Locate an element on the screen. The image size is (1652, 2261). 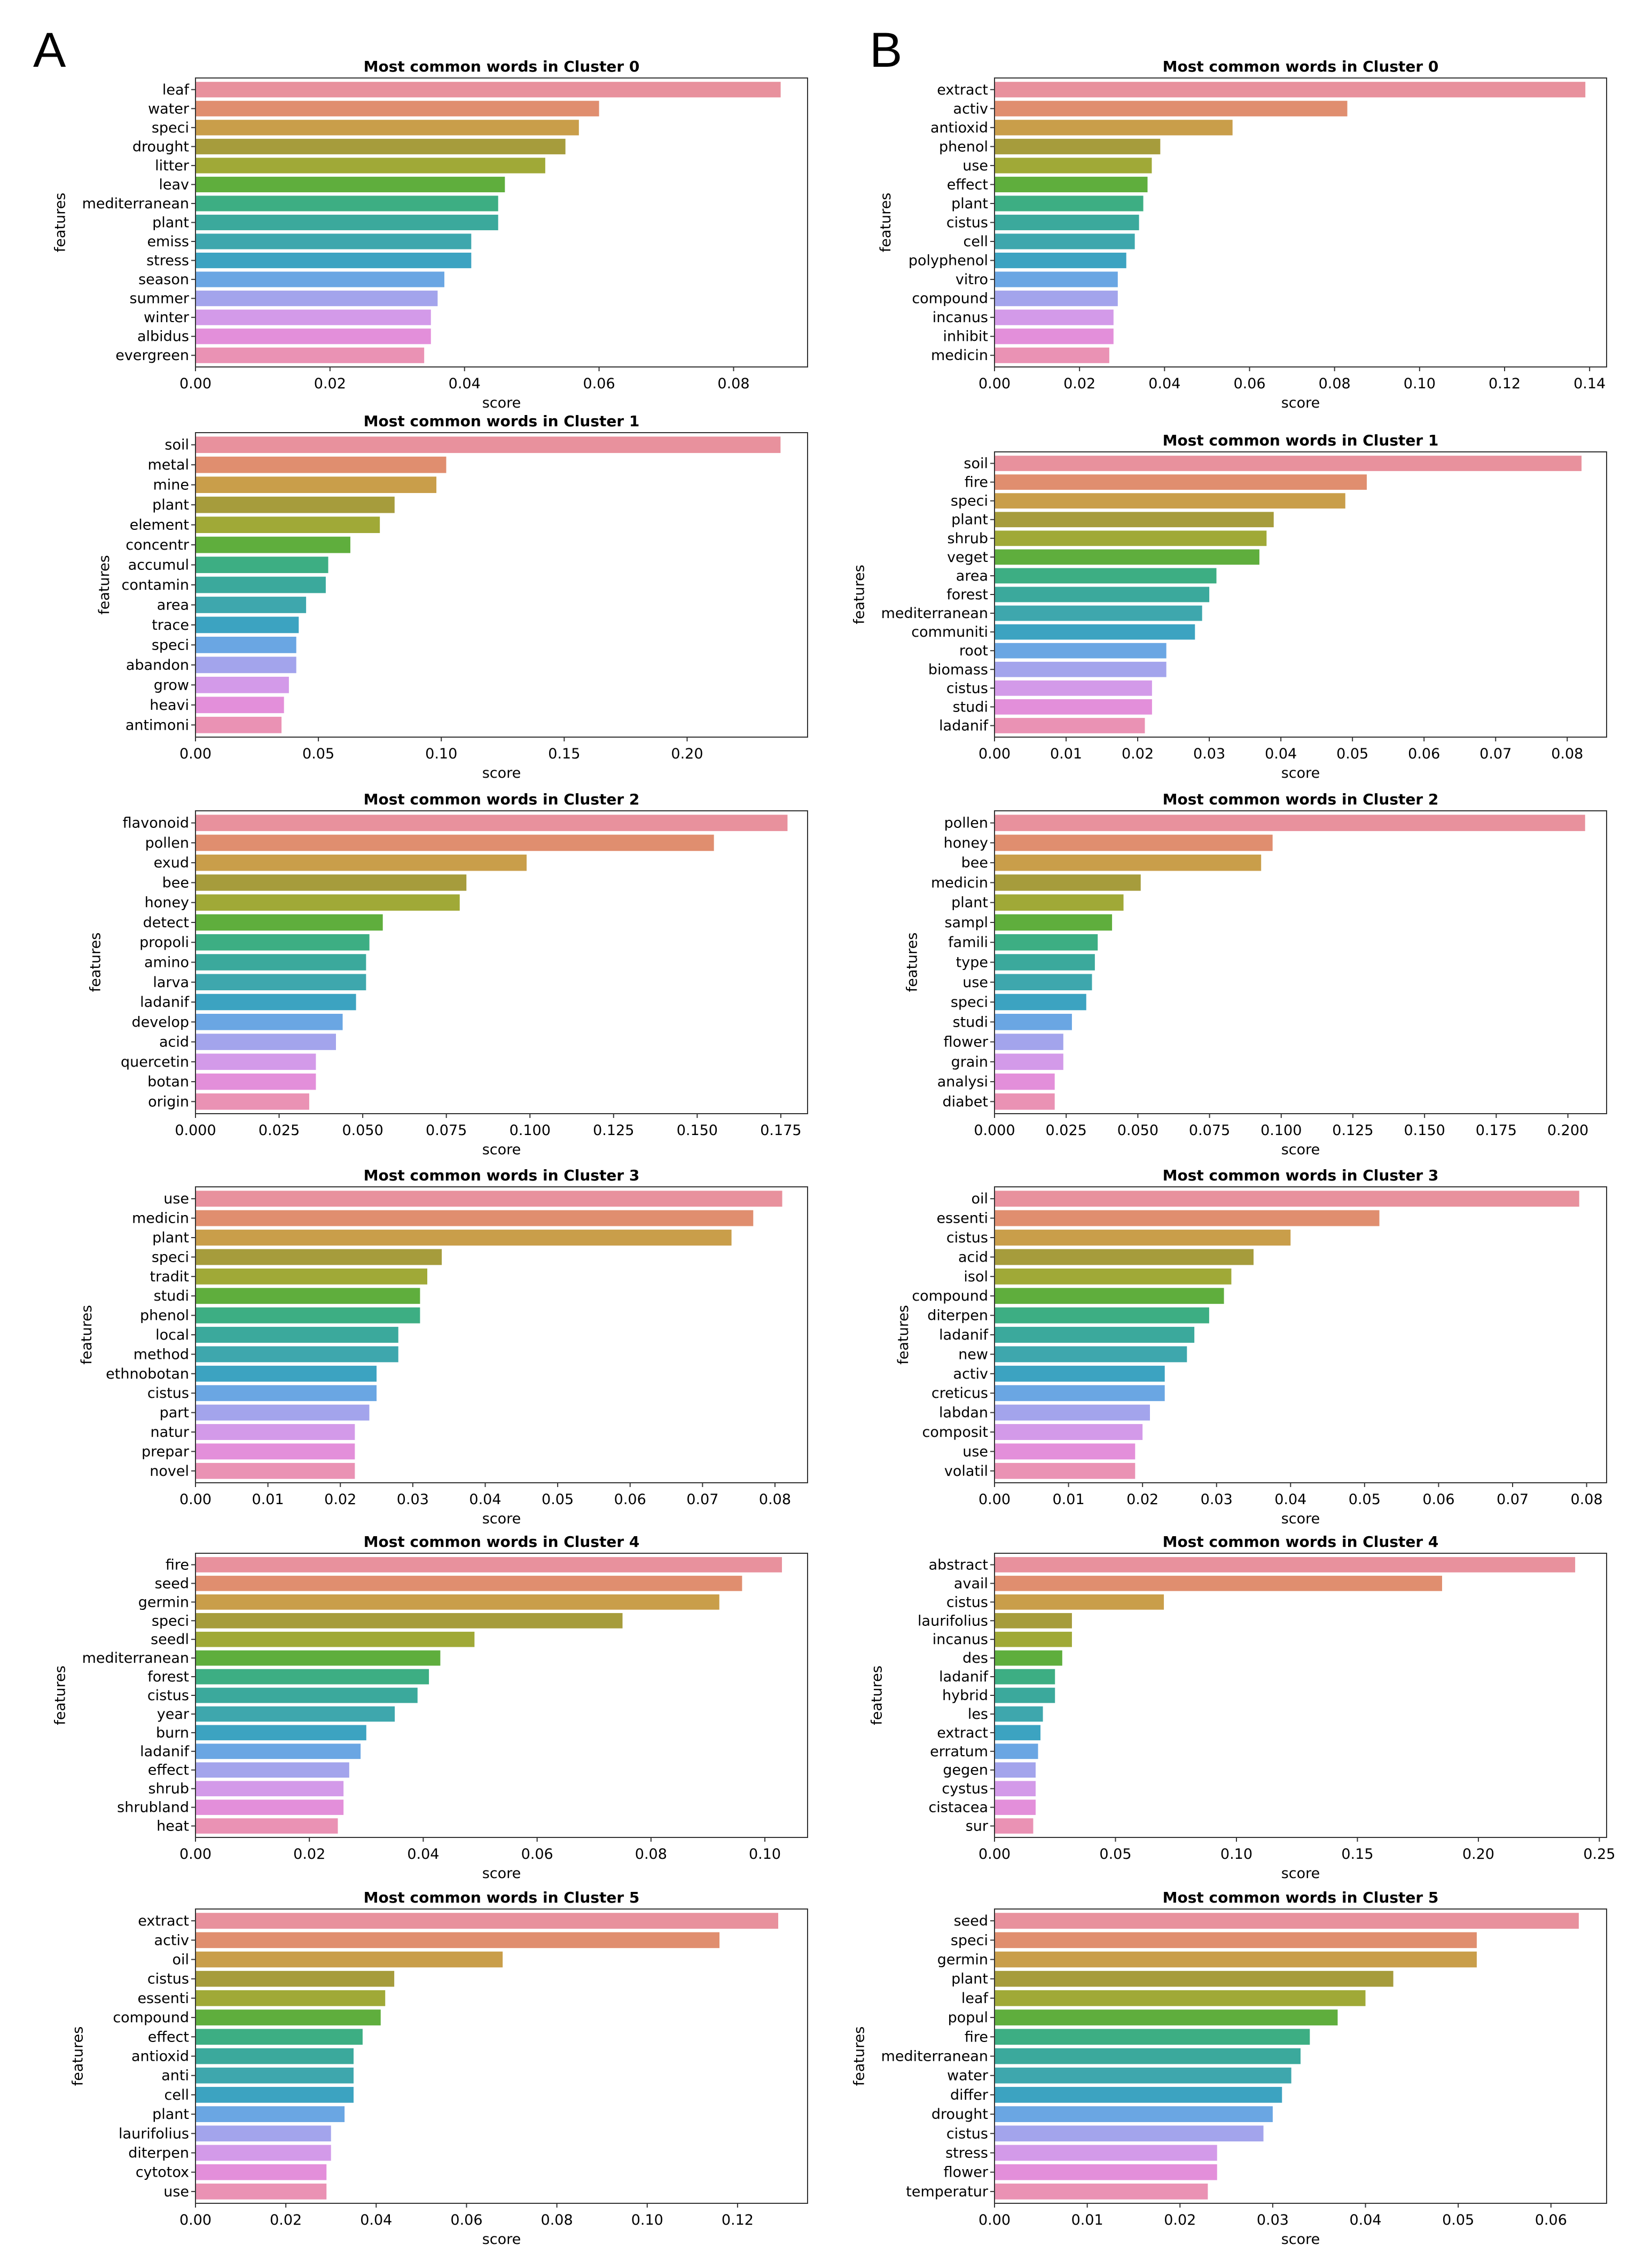
feature-label: volatil is located at coordinates (966, 1471).